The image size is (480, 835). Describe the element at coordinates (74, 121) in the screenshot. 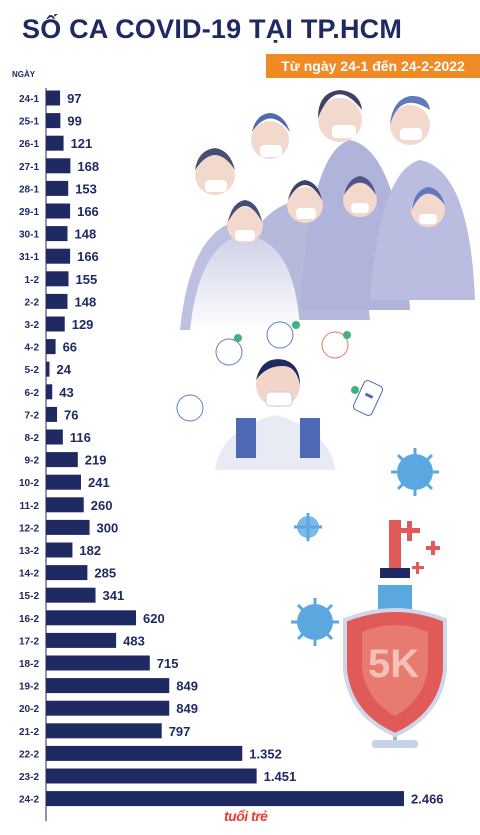

I see `value-label: 99` at that location.